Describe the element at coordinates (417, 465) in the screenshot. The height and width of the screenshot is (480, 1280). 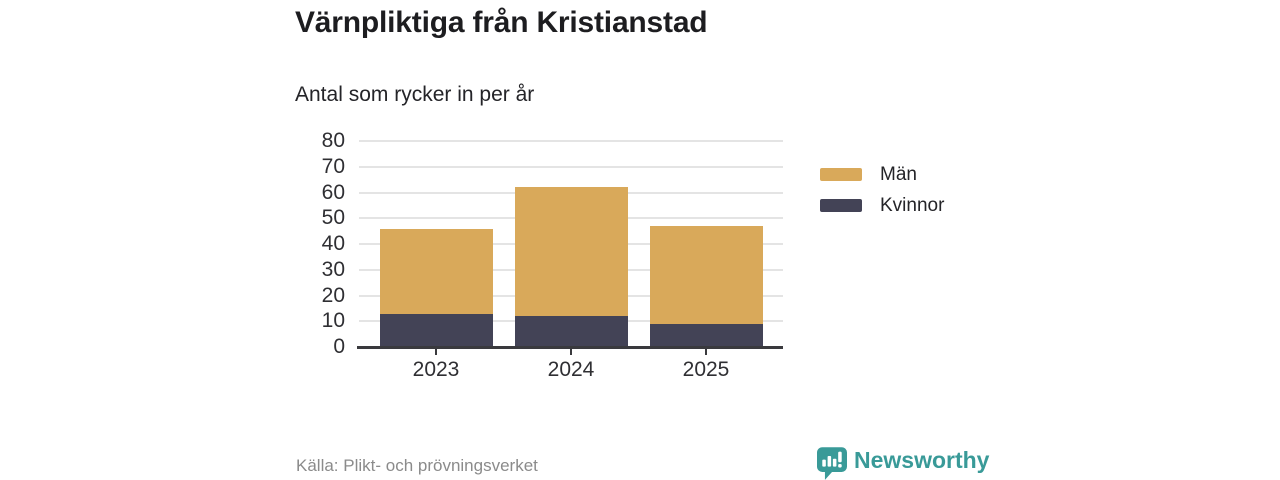
I see `source-note: Källa: Plikt- och prövningsverket` at that location.